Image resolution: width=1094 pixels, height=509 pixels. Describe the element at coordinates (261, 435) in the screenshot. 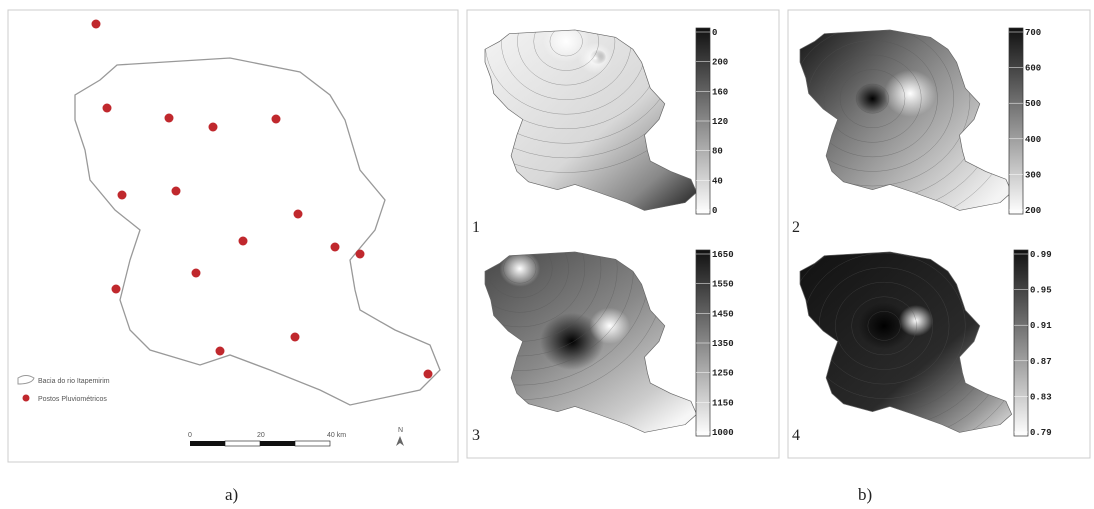

I see `scale-label: 20` at that location.